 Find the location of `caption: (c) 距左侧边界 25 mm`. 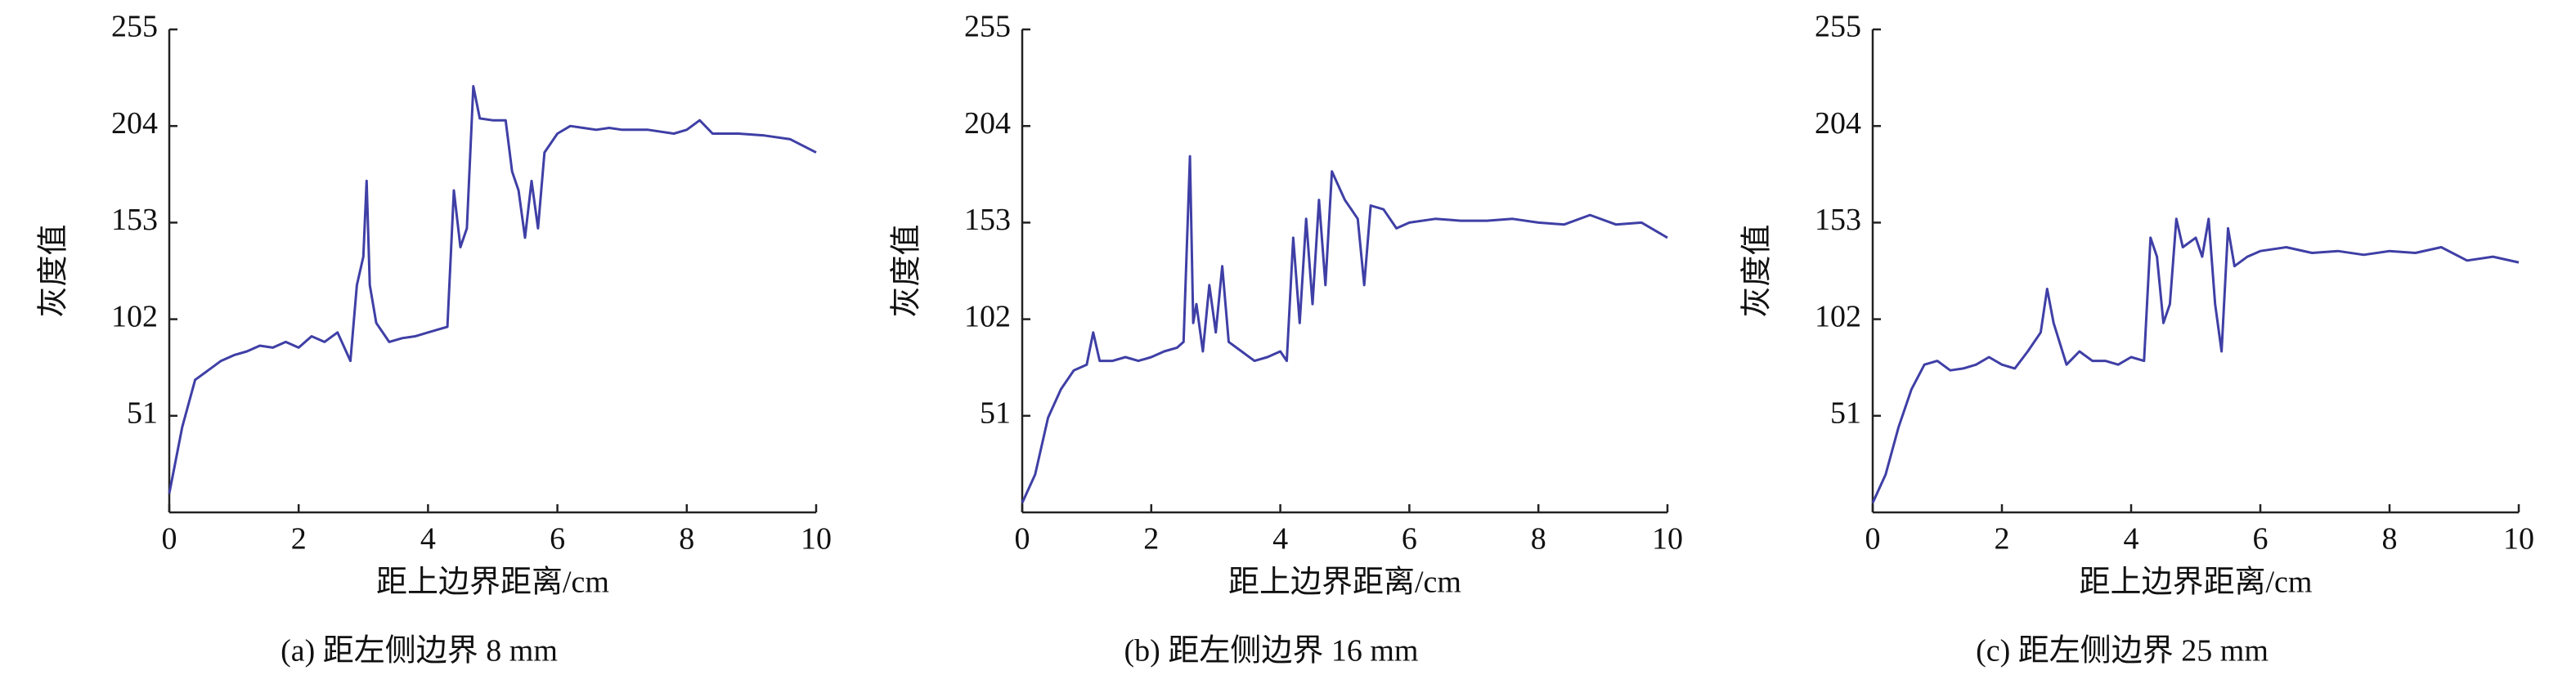

caption: (c) 距左侧边界 25 mm is located at coordinates (2122, 651).